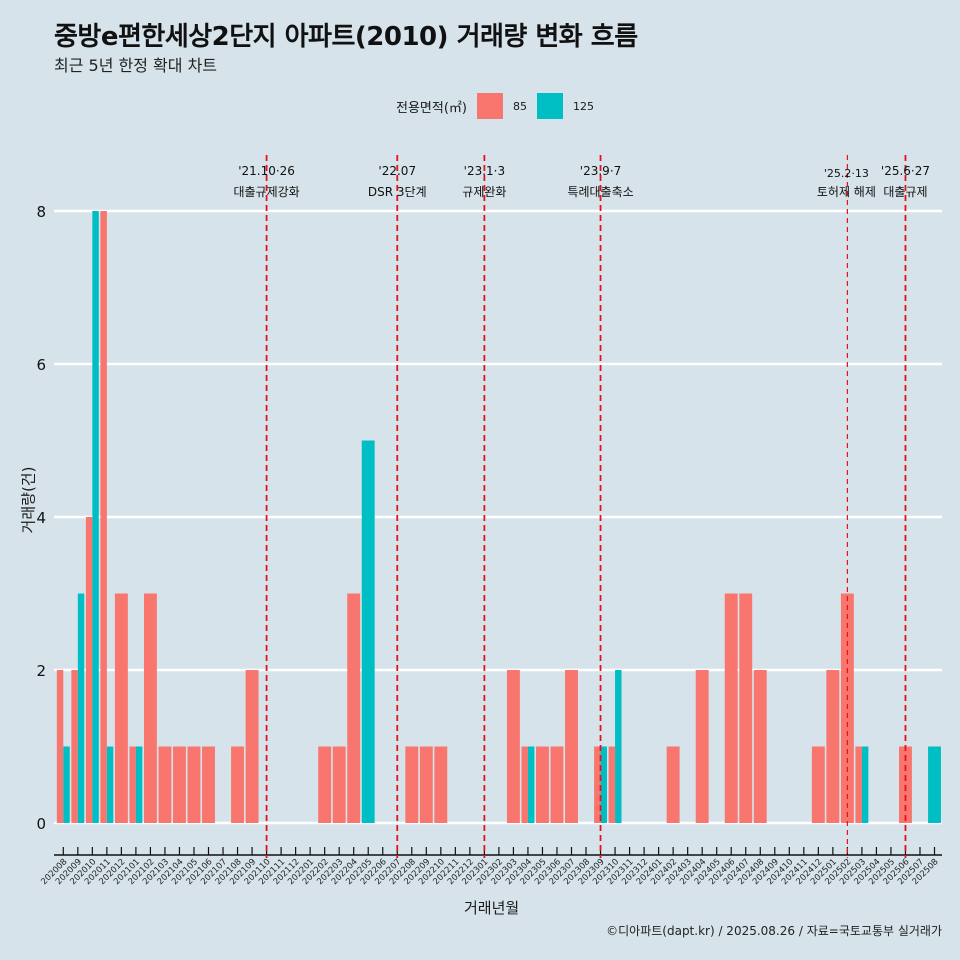  I want to click on y-tick-label: 2, so click(41, 671).